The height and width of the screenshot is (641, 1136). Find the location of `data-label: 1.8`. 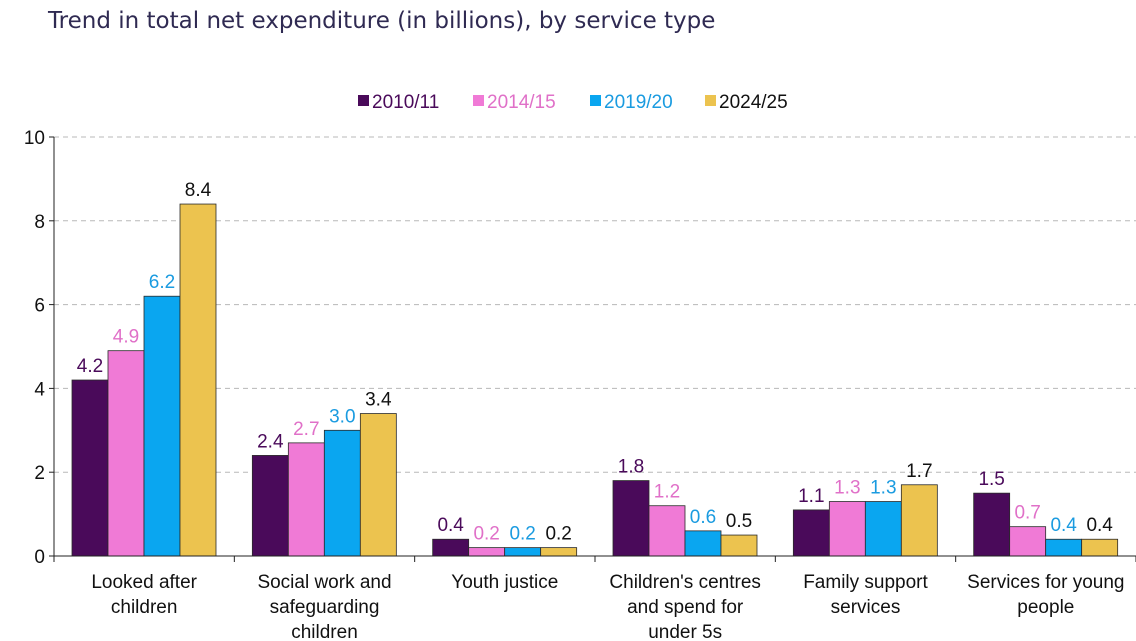

data-label: 1.8 is located at coordinates (631, 467).